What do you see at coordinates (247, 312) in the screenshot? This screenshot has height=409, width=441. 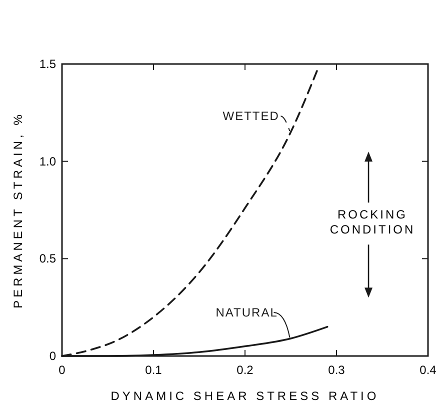 I see `series-label: NATURAL` at bounding box center [247, 312].